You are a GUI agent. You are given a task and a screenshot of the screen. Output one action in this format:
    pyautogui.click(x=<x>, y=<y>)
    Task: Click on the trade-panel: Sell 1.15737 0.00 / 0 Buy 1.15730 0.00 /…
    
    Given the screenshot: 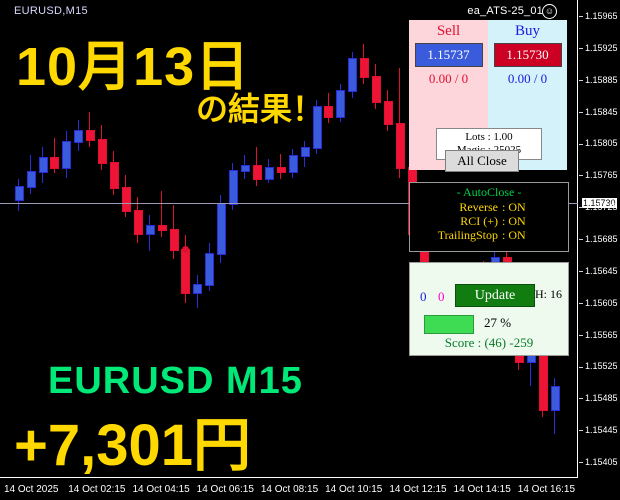 What is the action you would take?
    pyautogui.click(x=488, y=95)
    